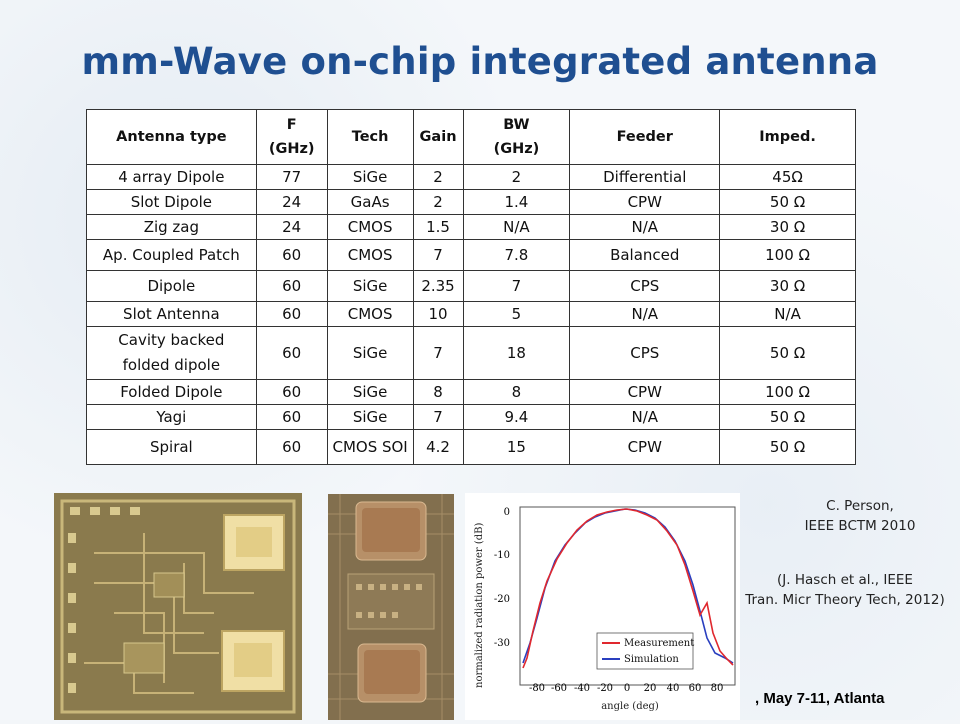  Describe the element at coordinates (860, 516) in the screenshot. I see `citation-person: C. Person, IEEE BCTM 2010` at that location.